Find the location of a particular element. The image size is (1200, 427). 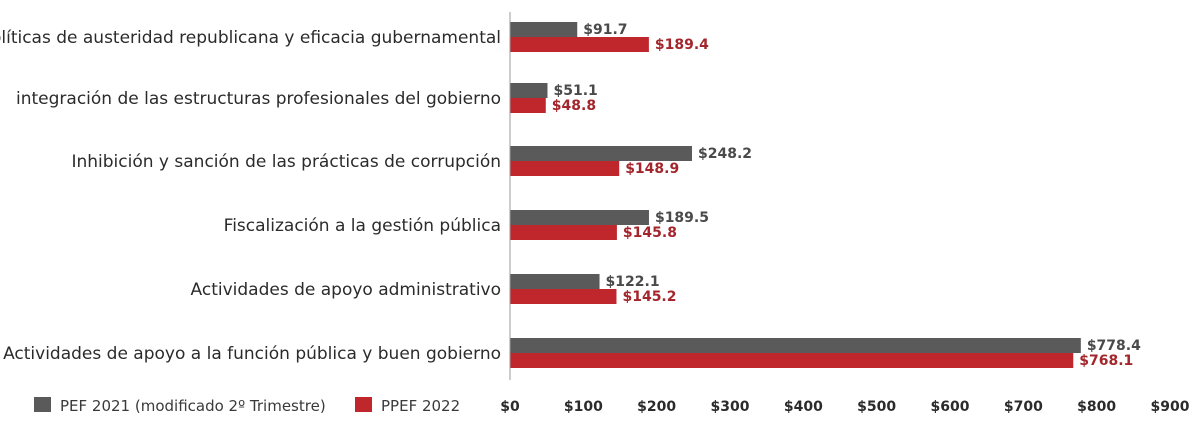

legend-swatch-ppef-2022 is located at coordinates (363, 404).